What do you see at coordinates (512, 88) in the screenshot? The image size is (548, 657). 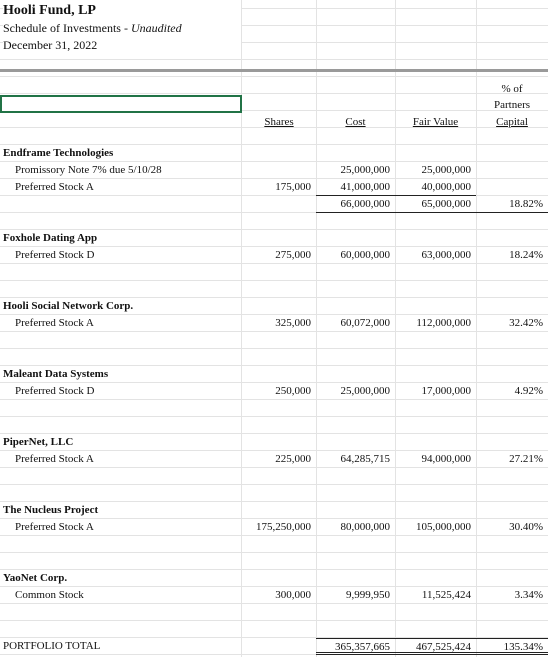 I see `column-header: % of` at bounding box center [512, 88].